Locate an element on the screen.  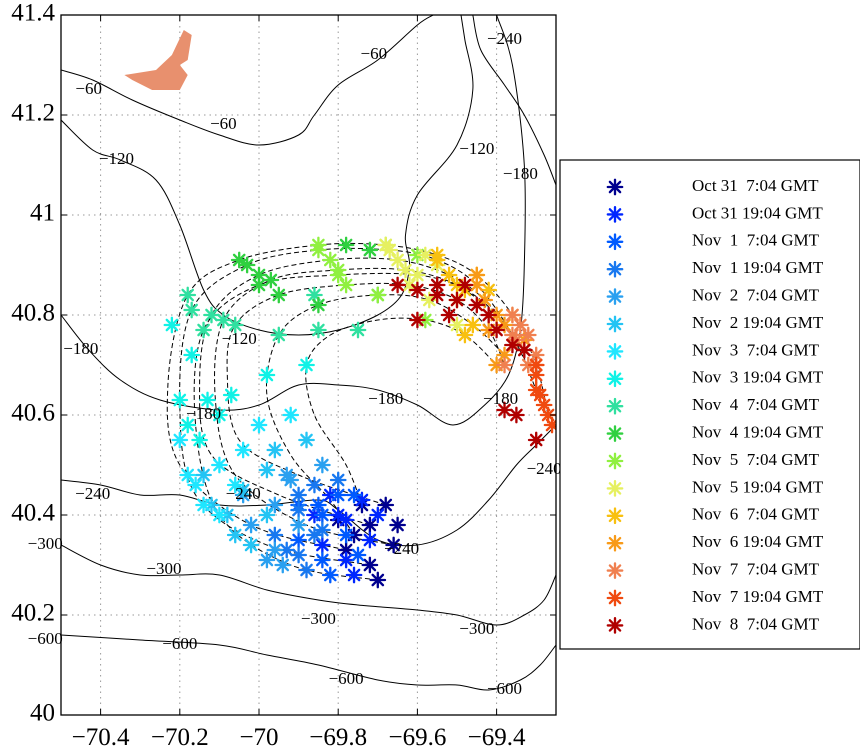
contour-label-4: −120 is located at coordinates (476, 148).